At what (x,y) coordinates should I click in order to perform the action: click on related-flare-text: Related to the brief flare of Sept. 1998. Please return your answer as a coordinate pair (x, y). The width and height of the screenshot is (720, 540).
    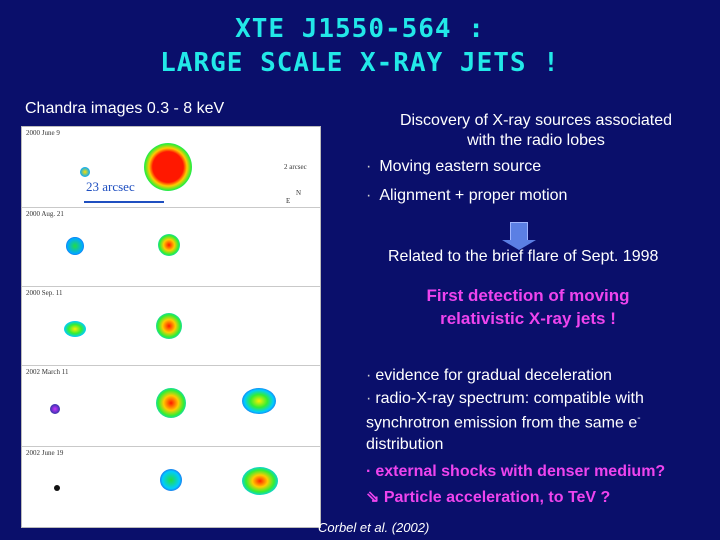
    Looking at the image, I should click on (523, 256).